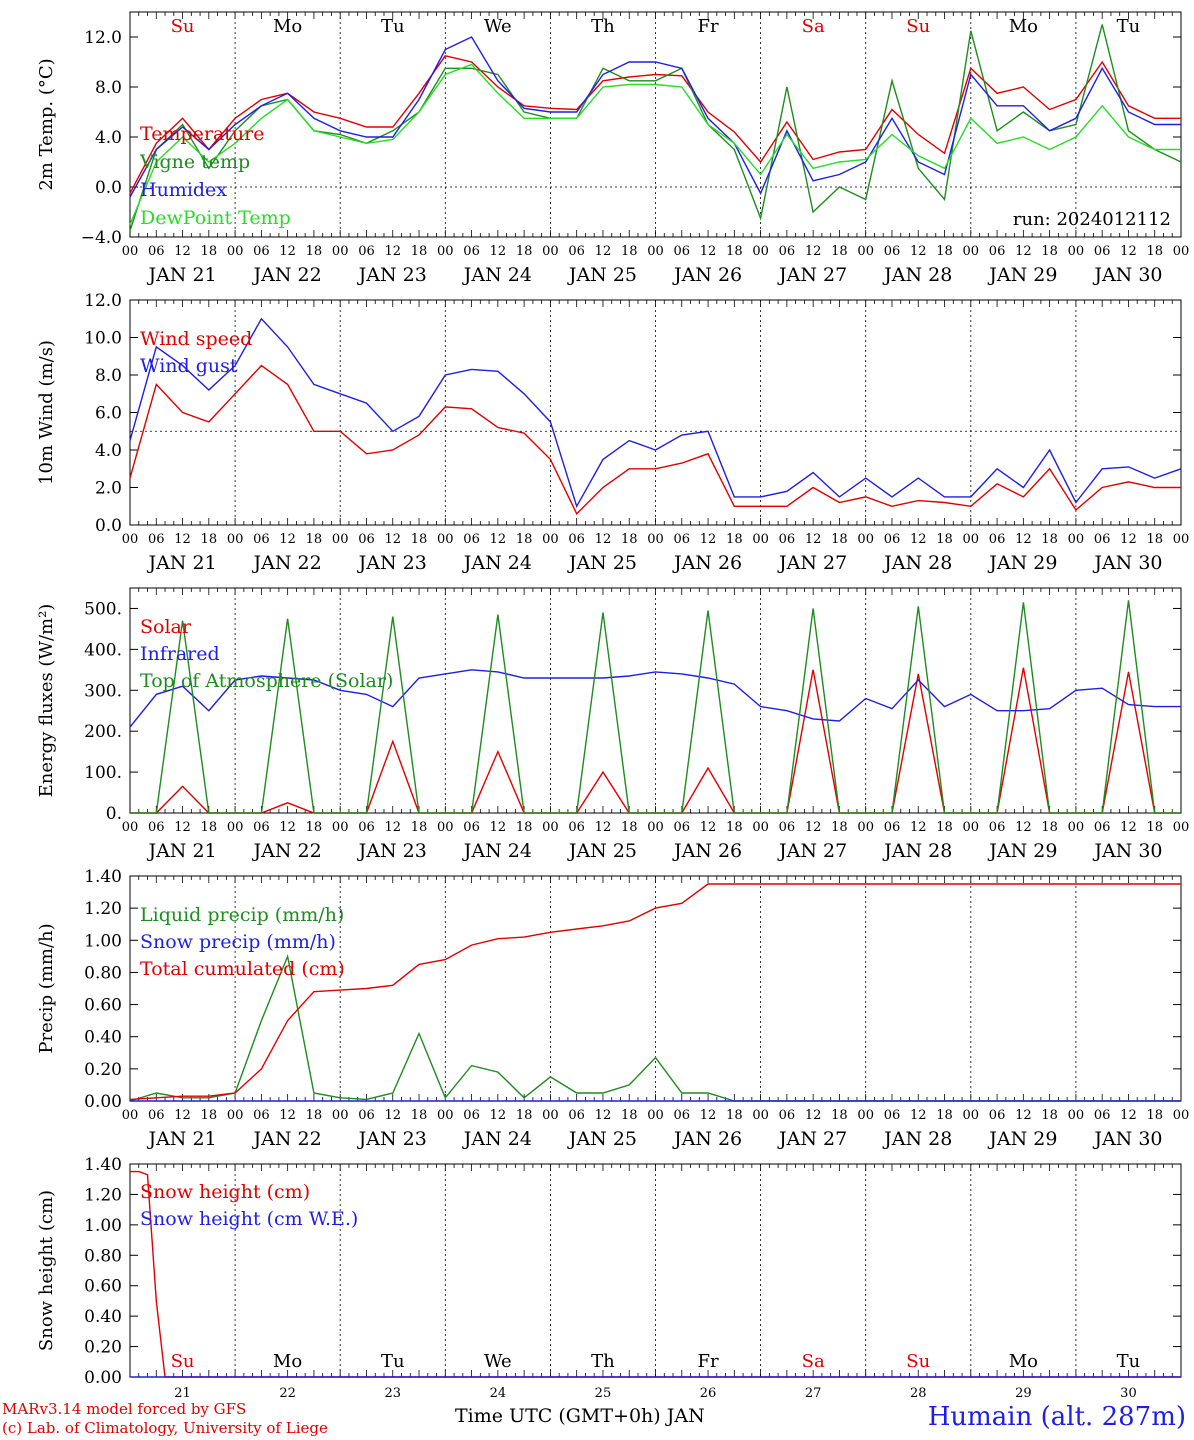 The height and width of the screenshot is (1440, 1194). Describe the element at coordinates (166, 627) in the screenshot. I see `legend-entry: Solar` at that location.